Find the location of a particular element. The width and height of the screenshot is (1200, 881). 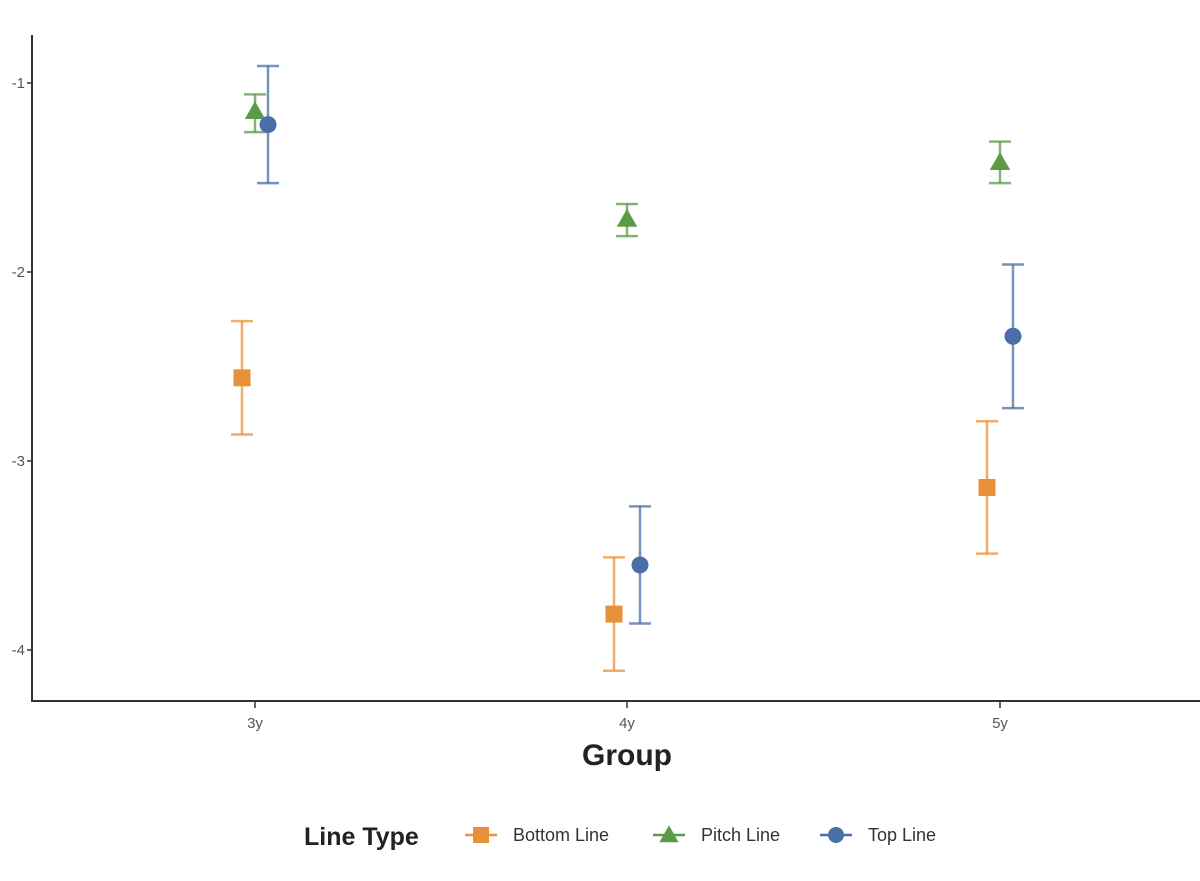

legend-key-circle is located at coordinates (836, 835).